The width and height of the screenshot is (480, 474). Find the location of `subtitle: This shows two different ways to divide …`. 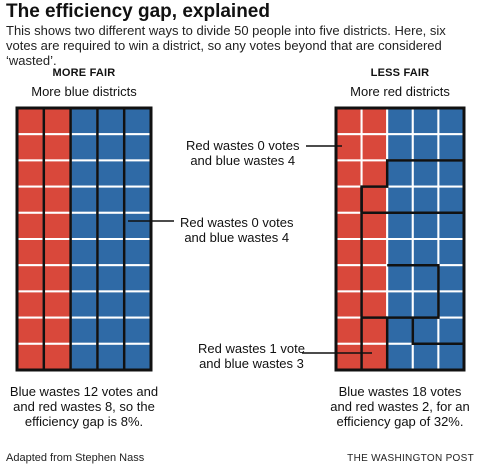

subtitle: This shows two different ways to divide … is located at coordinates (226, 45).